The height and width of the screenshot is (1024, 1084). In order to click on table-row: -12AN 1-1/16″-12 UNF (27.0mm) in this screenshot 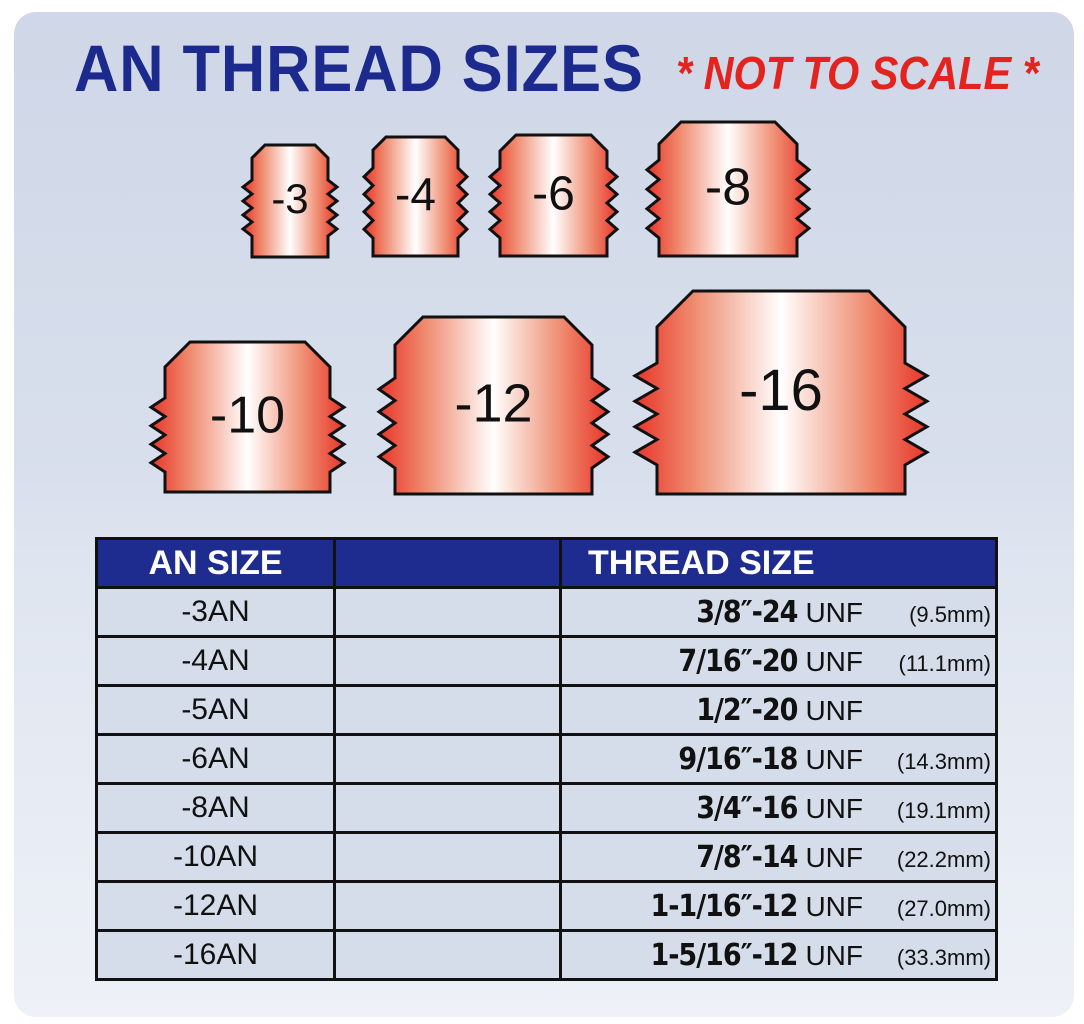, I will do `click(546, 906)`.